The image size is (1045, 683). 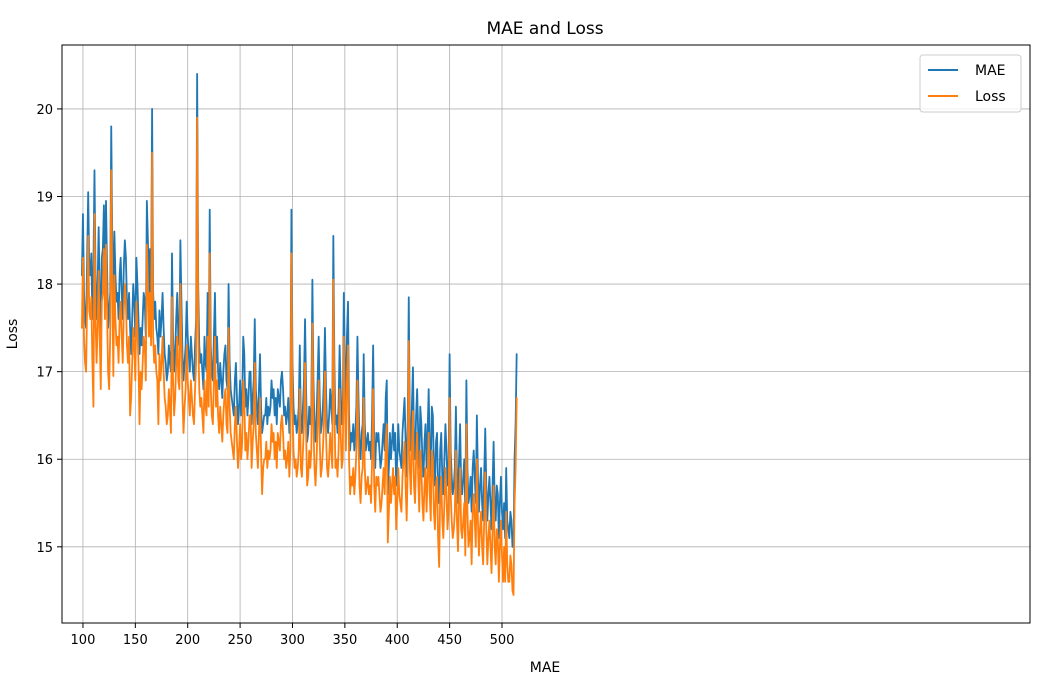 I want to click on y-axis-label: Loss, so click(x=13, y=334).